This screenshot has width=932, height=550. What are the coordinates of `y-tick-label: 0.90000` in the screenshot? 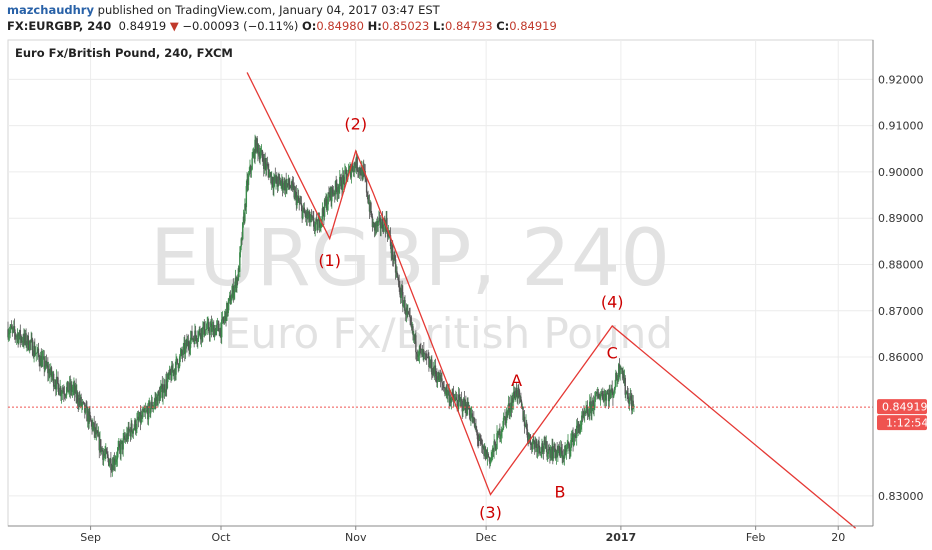 It's located at (901, 172).